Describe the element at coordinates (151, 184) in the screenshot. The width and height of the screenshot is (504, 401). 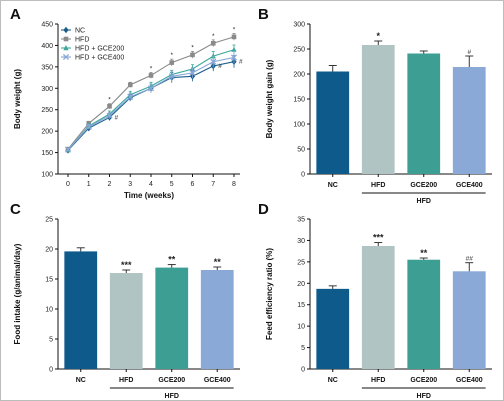
I see `x-tick-label: 4` at that location.